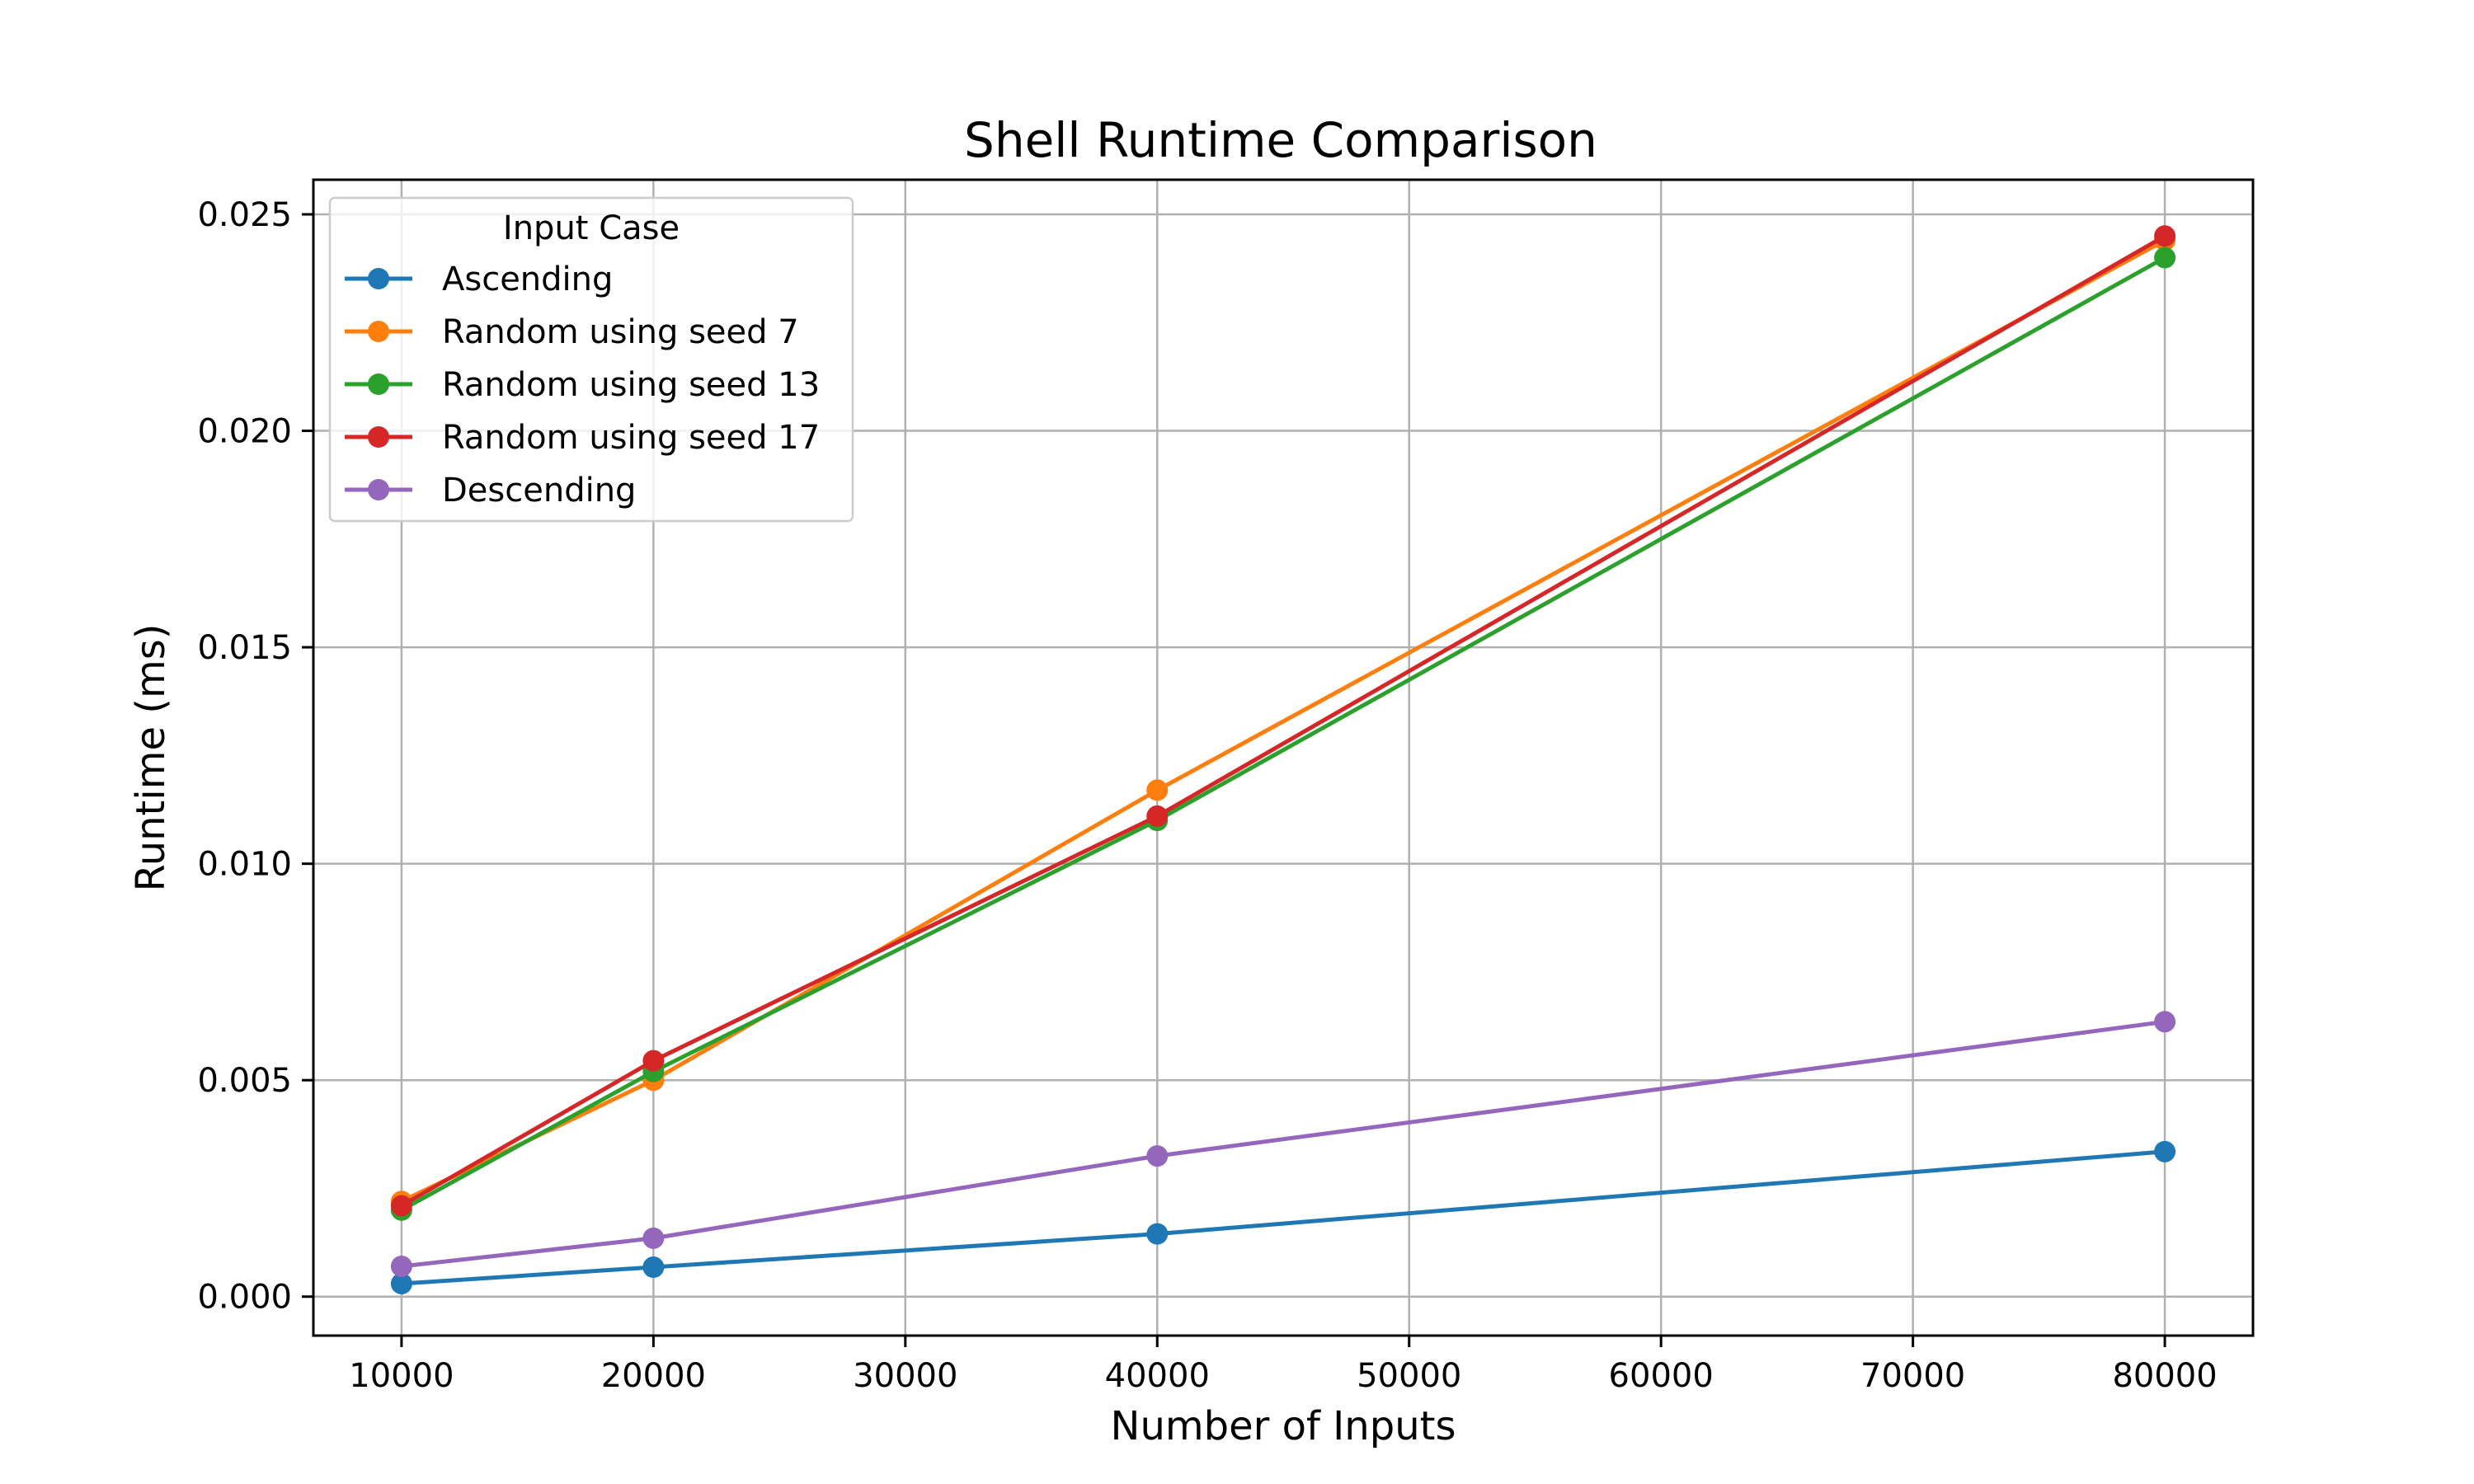 This screenshot has height=1484, width=2474. I want to click on y-tick-label: 0.020, so click(244, 432).